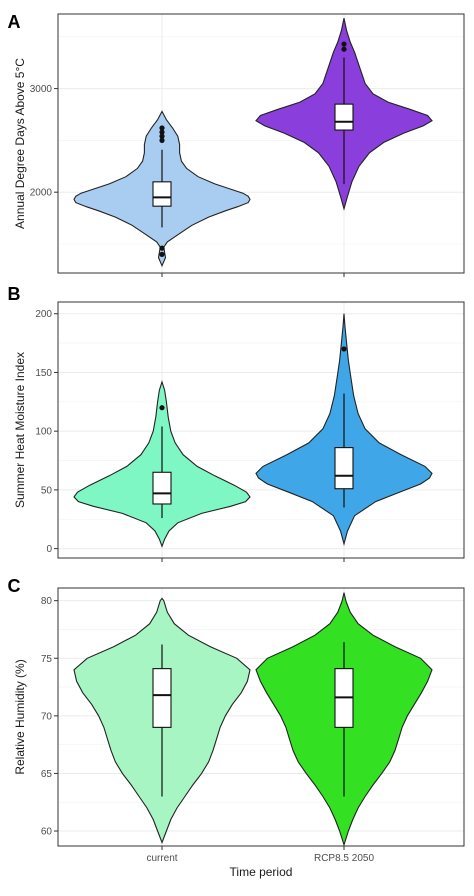 This screenshot has height=896, width=474. Describe the element at coordinates (43, 314) in the screenshot. I see `y-tick-label: 200` at that location.